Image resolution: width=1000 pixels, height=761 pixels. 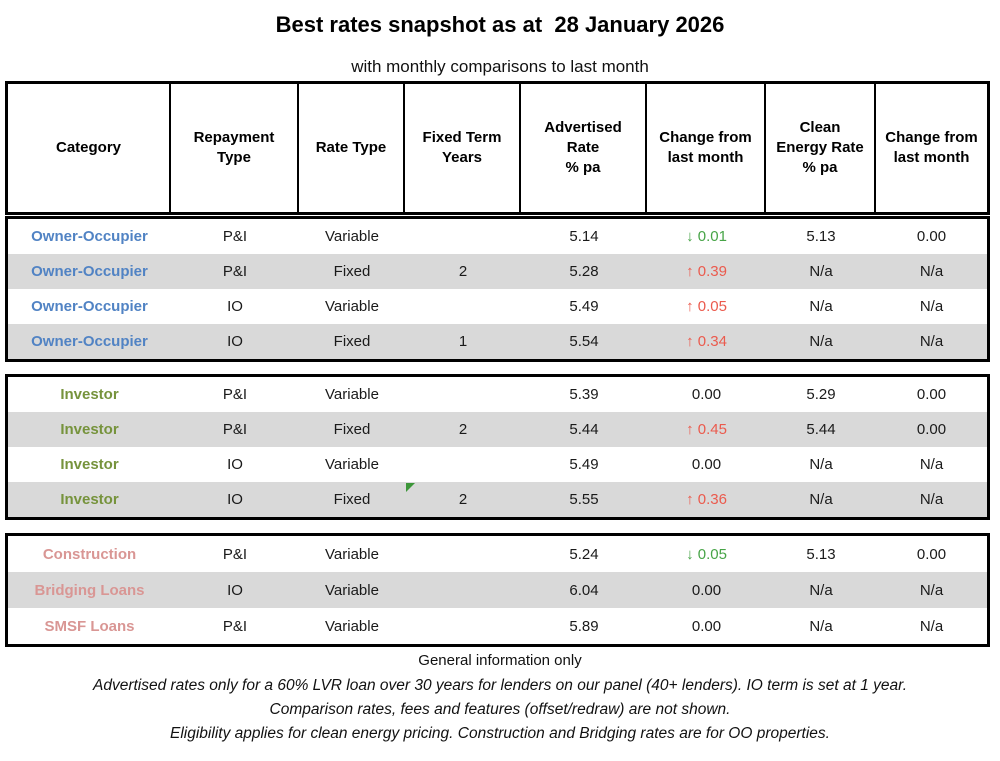 I want to click on header-cell: Repayment Type, so click(x=235, y=148).